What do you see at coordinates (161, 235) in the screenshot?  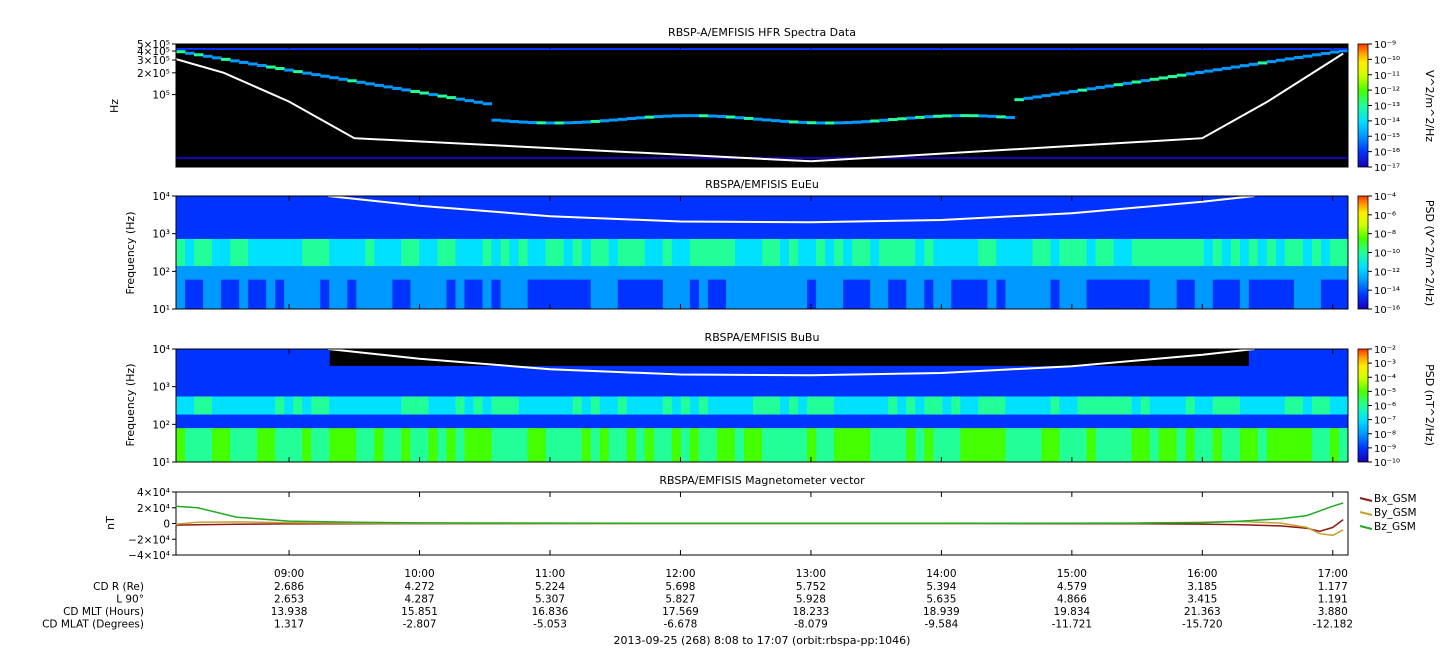 I see `y-tick-label: 10³` at bounding box center [161, 235].